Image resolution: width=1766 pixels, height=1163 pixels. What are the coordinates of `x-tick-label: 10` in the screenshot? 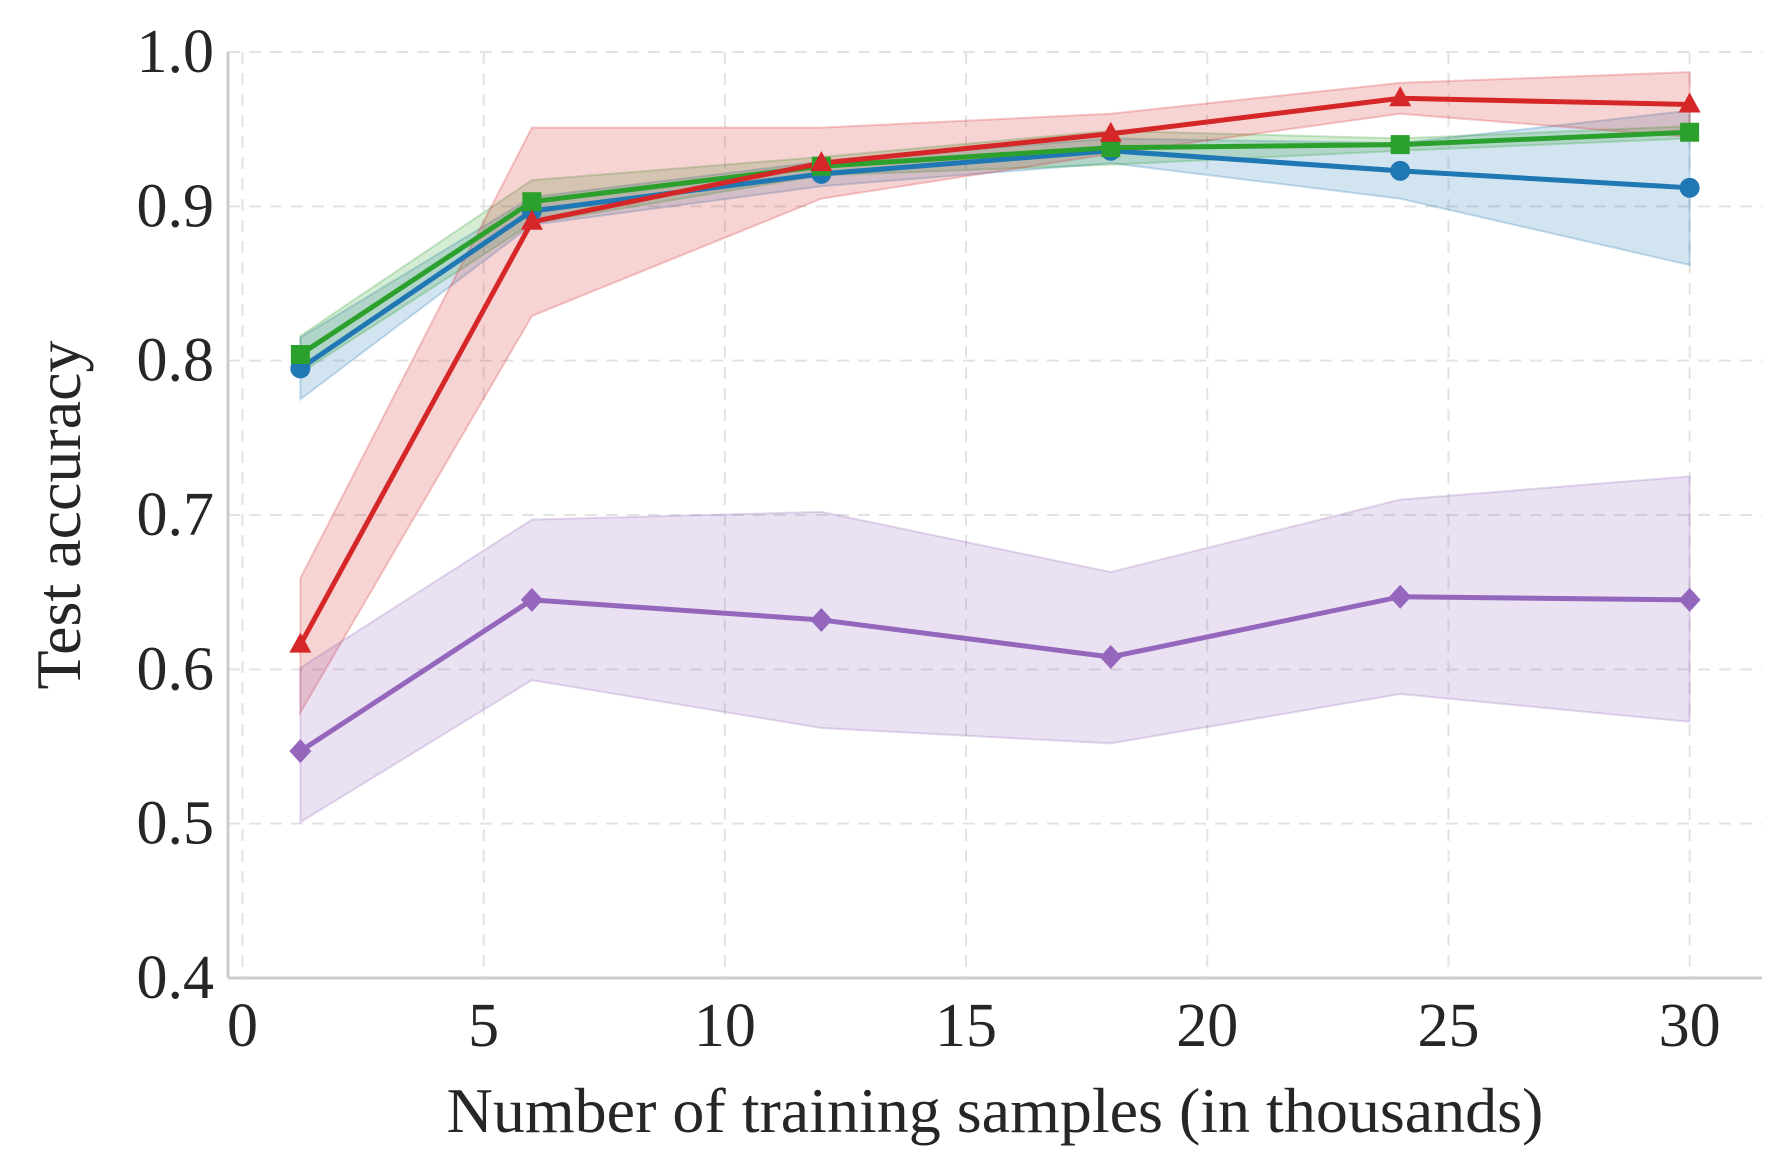 It's located at (725, 1026).